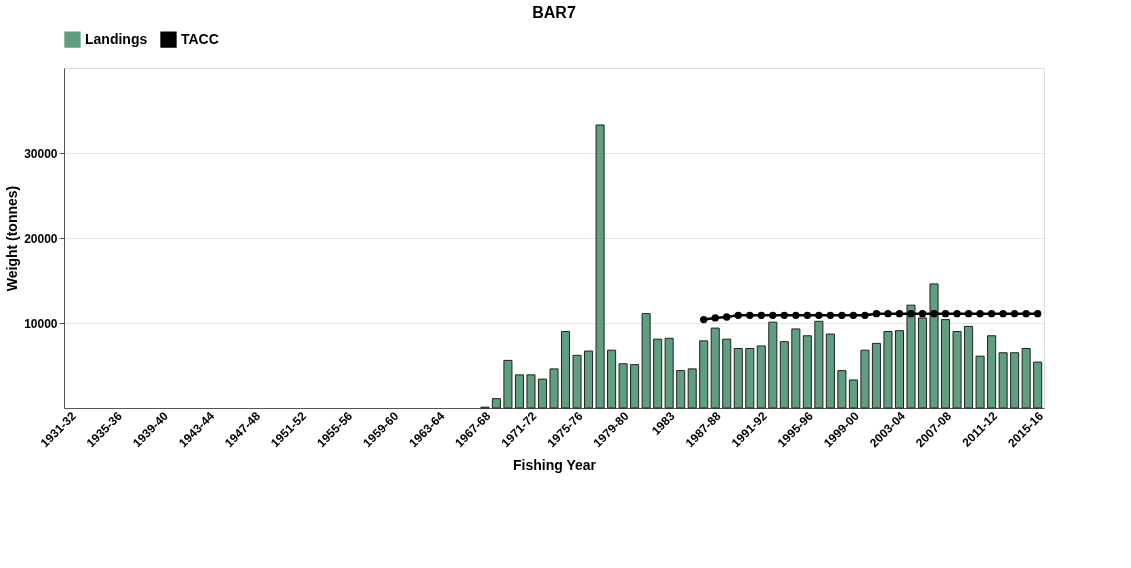  I want to click on x-axis-title: Fishing Year, so click(555, 465).